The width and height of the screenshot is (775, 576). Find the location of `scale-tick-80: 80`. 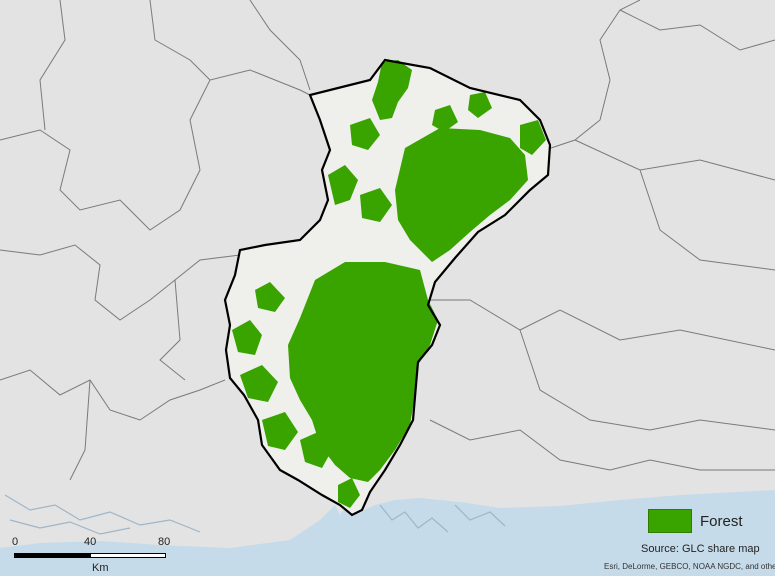

scale-tick-80: 80 is located at coordinates (164, 542).